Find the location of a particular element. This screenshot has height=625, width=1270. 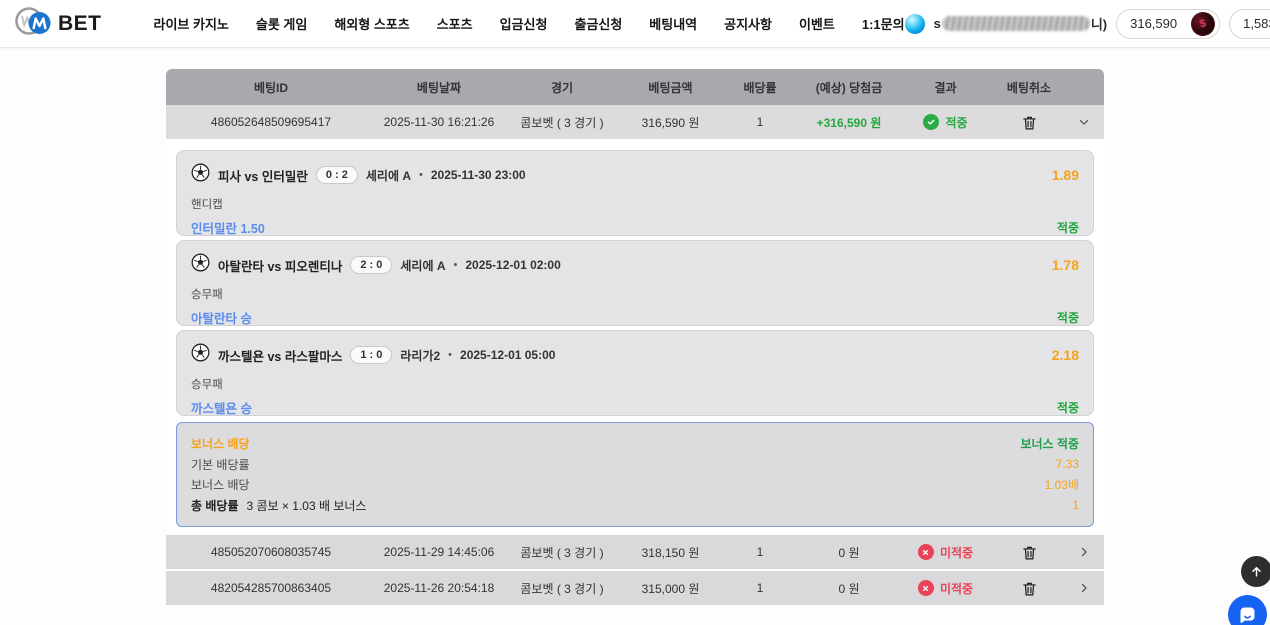

collapse-row-button is located at coordinates (1084, 122).